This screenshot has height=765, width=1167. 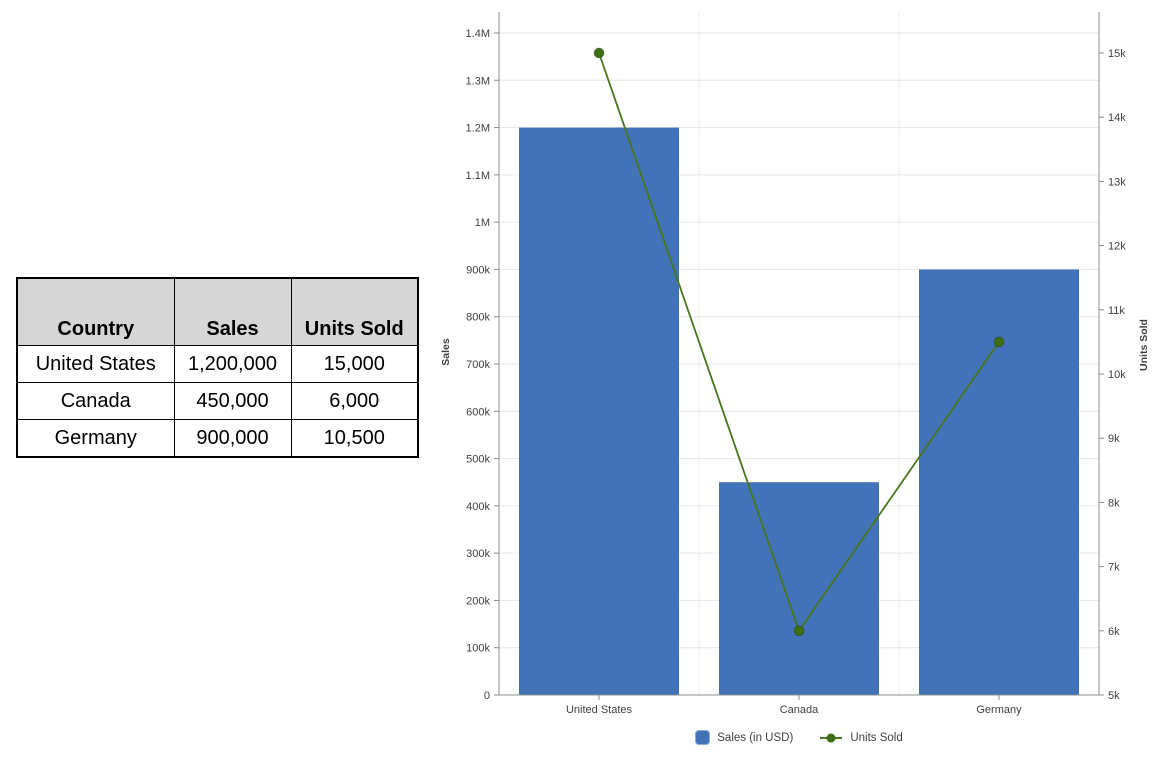 What do you see at coordinates (446, 352) in the screenshot?
I see `left-axis-title: Sales` at bounding box center [446, 352].